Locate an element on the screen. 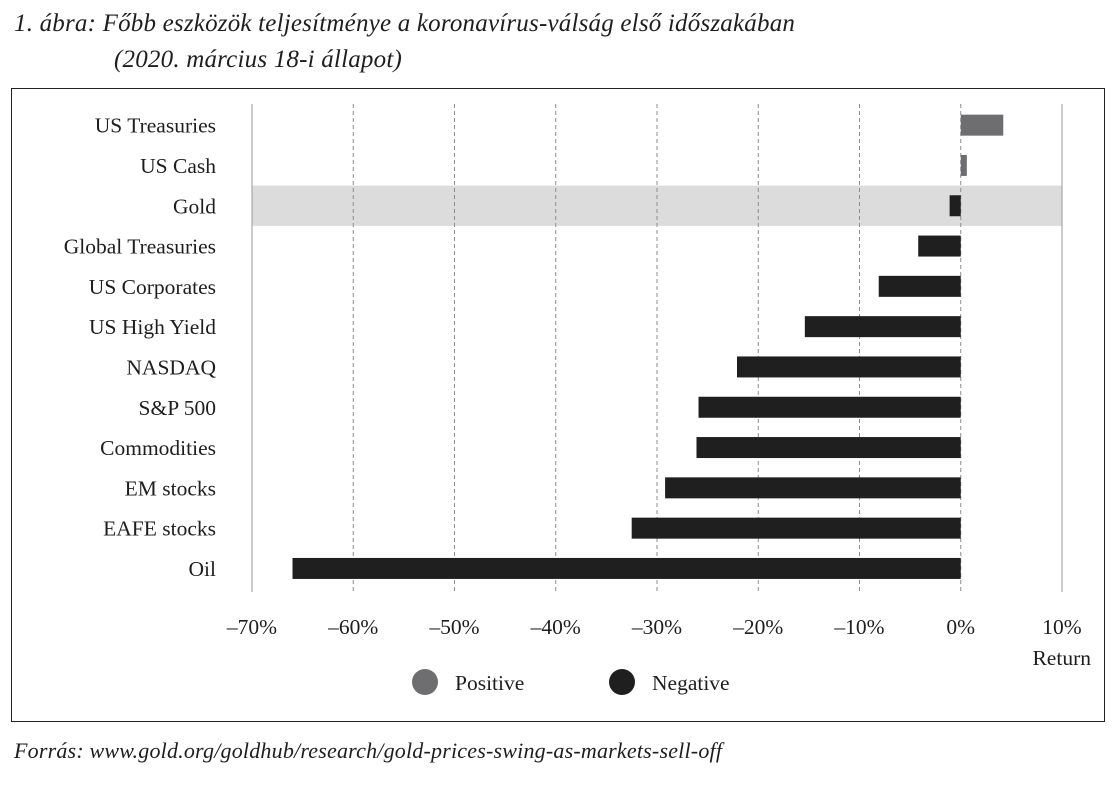  x-tick-label: –40% is located at coordinates (555, 627).